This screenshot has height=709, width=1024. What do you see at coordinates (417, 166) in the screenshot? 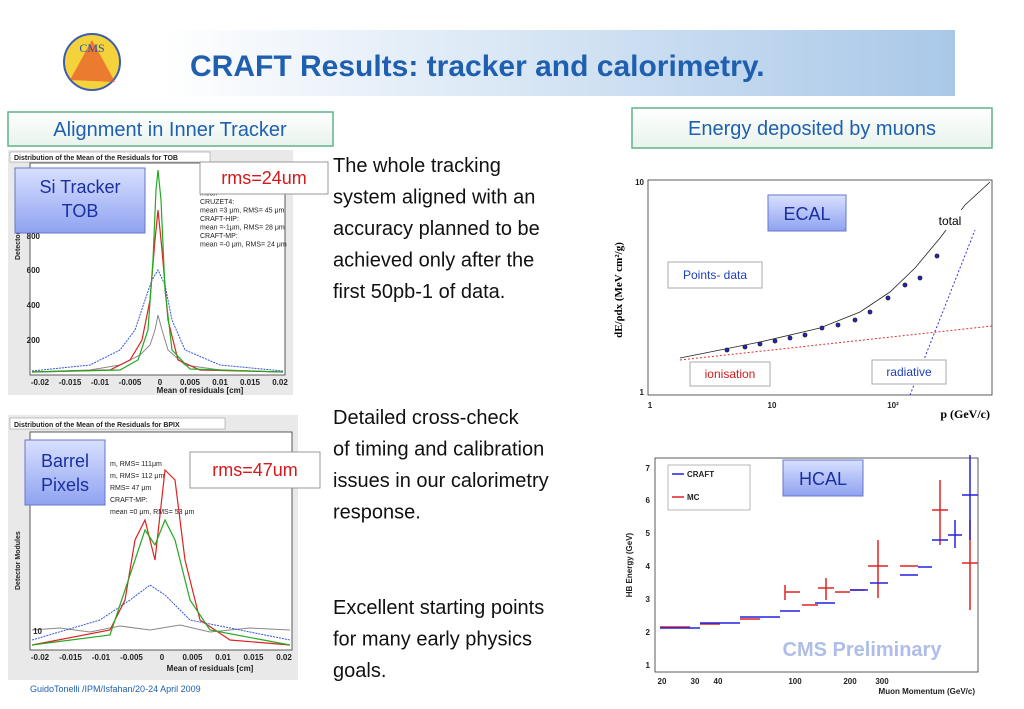
I see `text-line: The whole tracking` at bounding box center [417, 166].